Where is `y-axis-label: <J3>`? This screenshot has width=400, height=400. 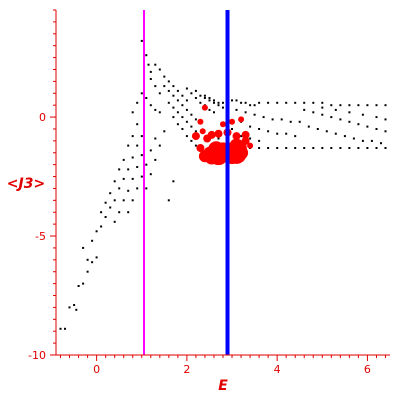 y-axis-label: <J3> is located at coordinates (26, 184).